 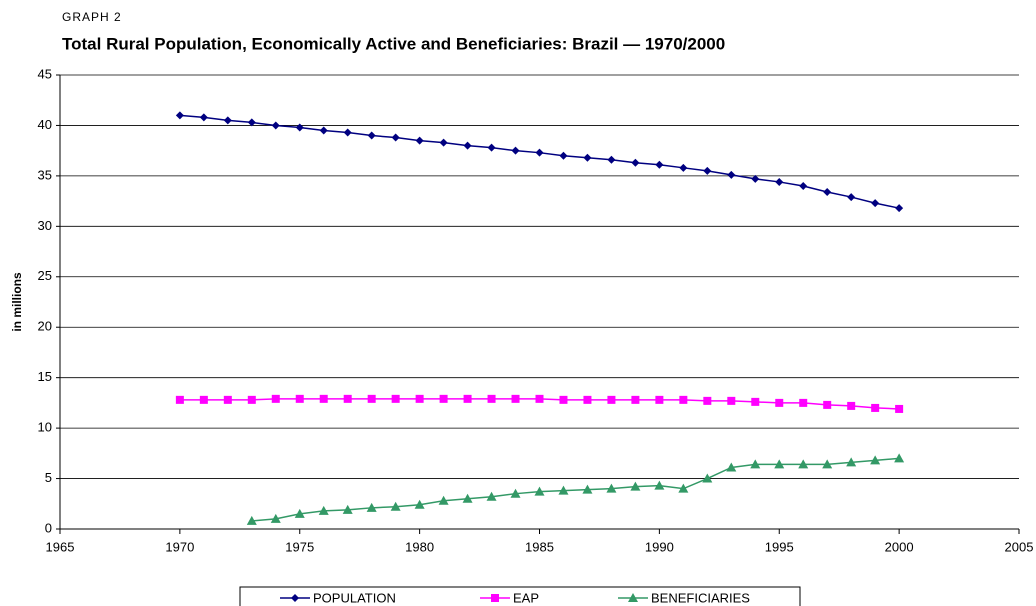 What do you see at coordinates (45, 174) in the screenshot?
I see `y-tick-label: 35` at bounding box center [45, 174].